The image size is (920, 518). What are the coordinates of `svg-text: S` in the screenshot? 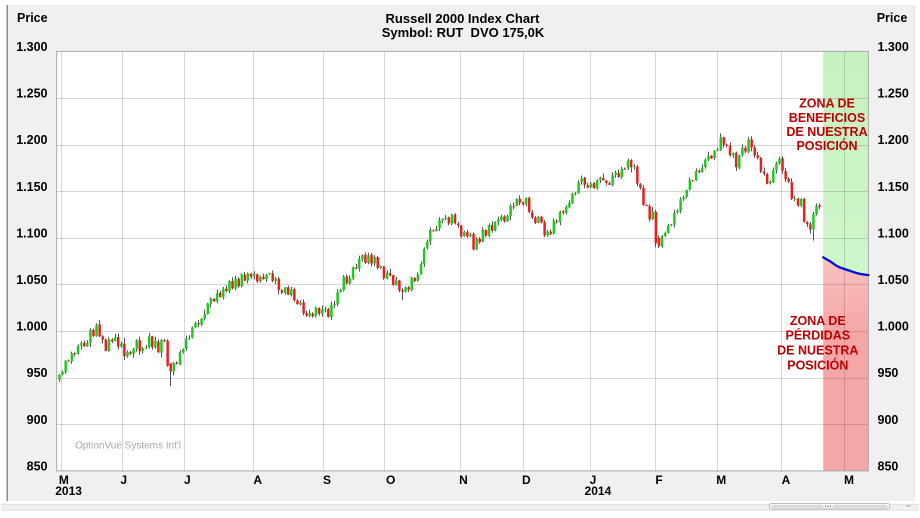 It's located at (327, 480).